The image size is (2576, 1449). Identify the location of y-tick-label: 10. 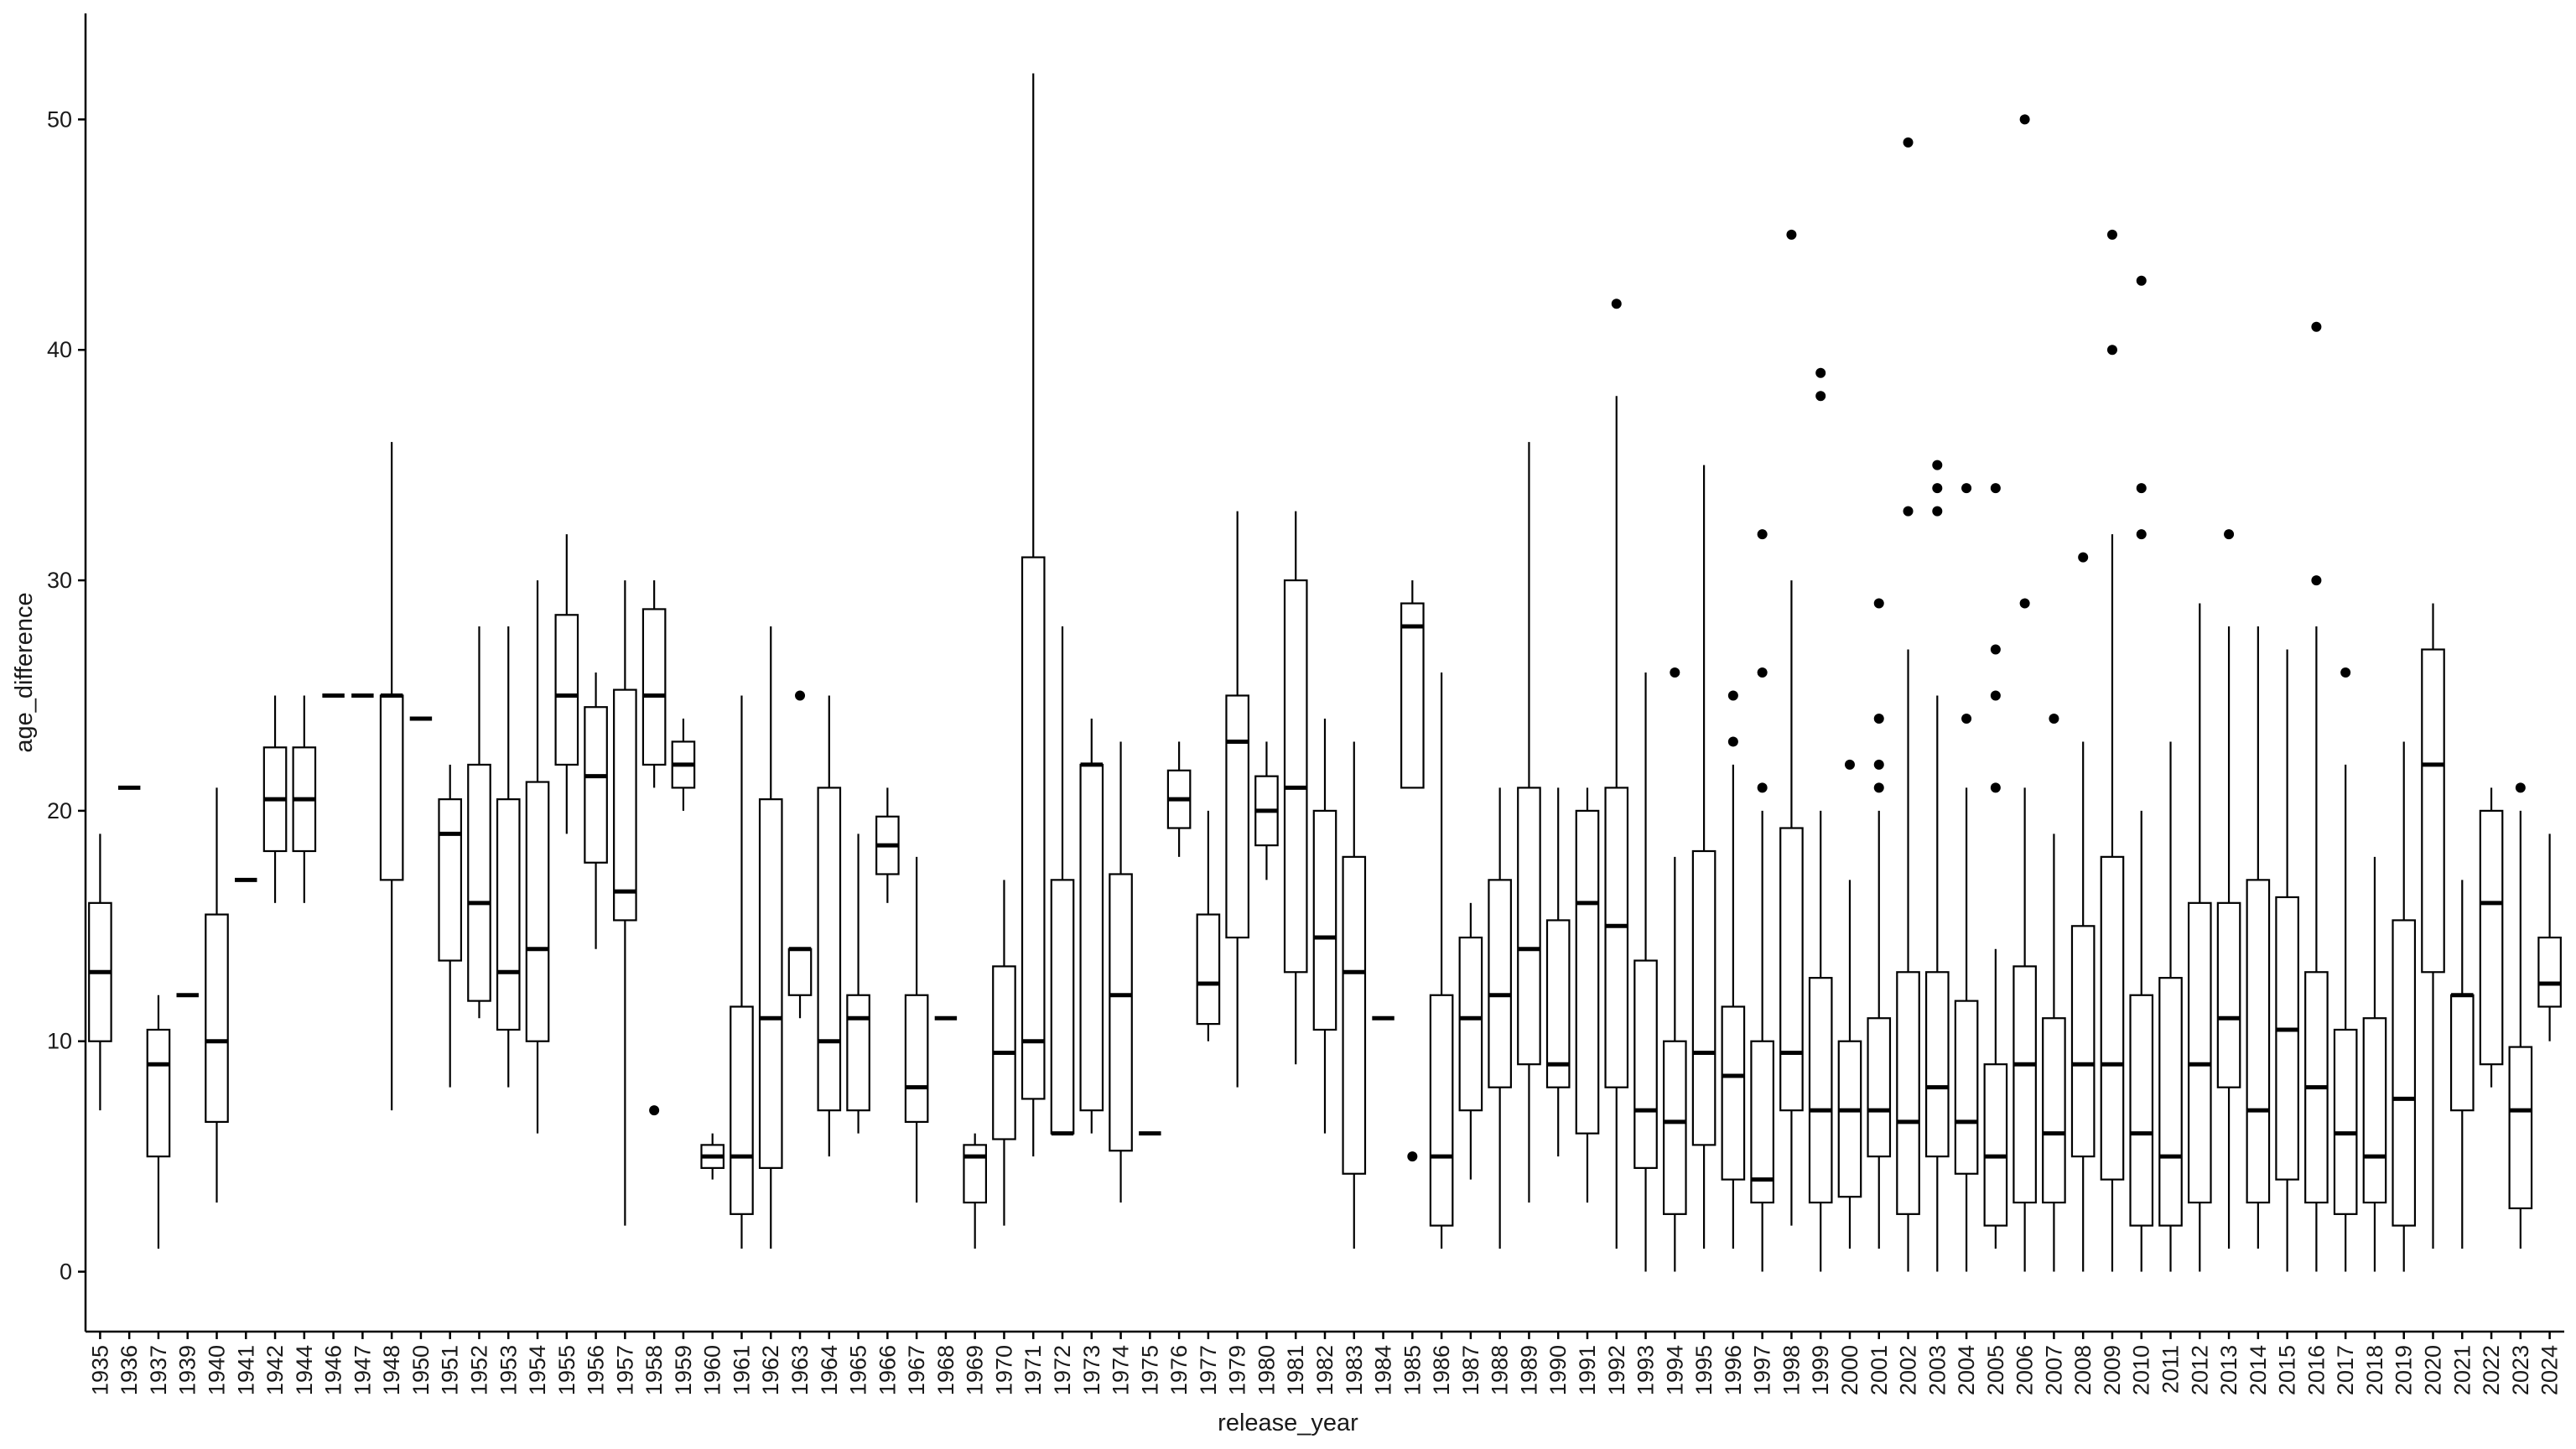
(59, 1041).